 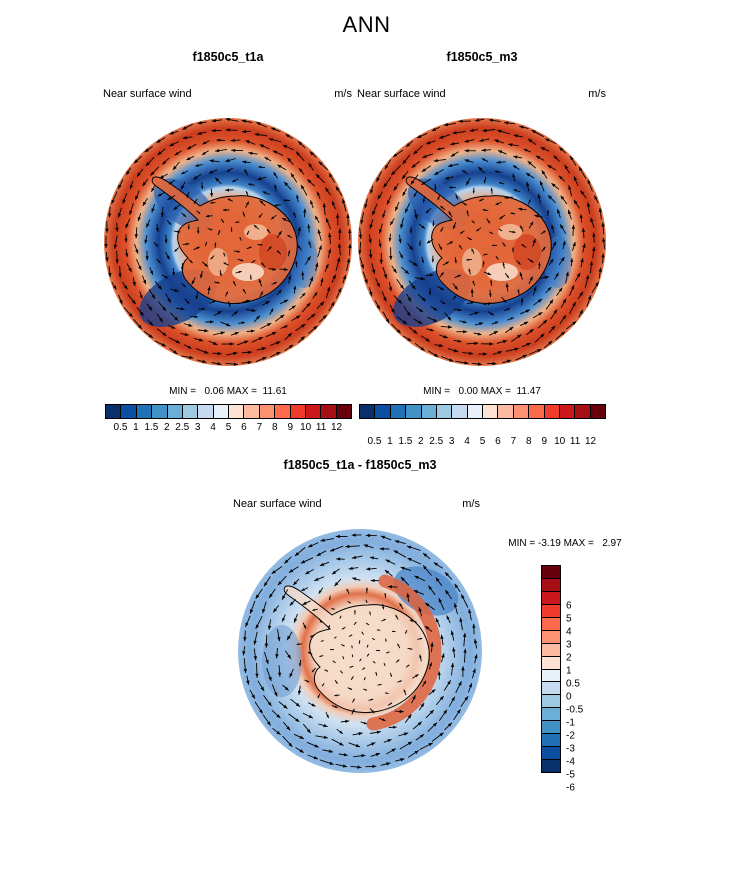 I want to click on colorbar-ticks-t1a: 0.5 1 1.5 2 2.5 3 4 5 6 7 8 9 10 11 12, so click(x=228, y=427).